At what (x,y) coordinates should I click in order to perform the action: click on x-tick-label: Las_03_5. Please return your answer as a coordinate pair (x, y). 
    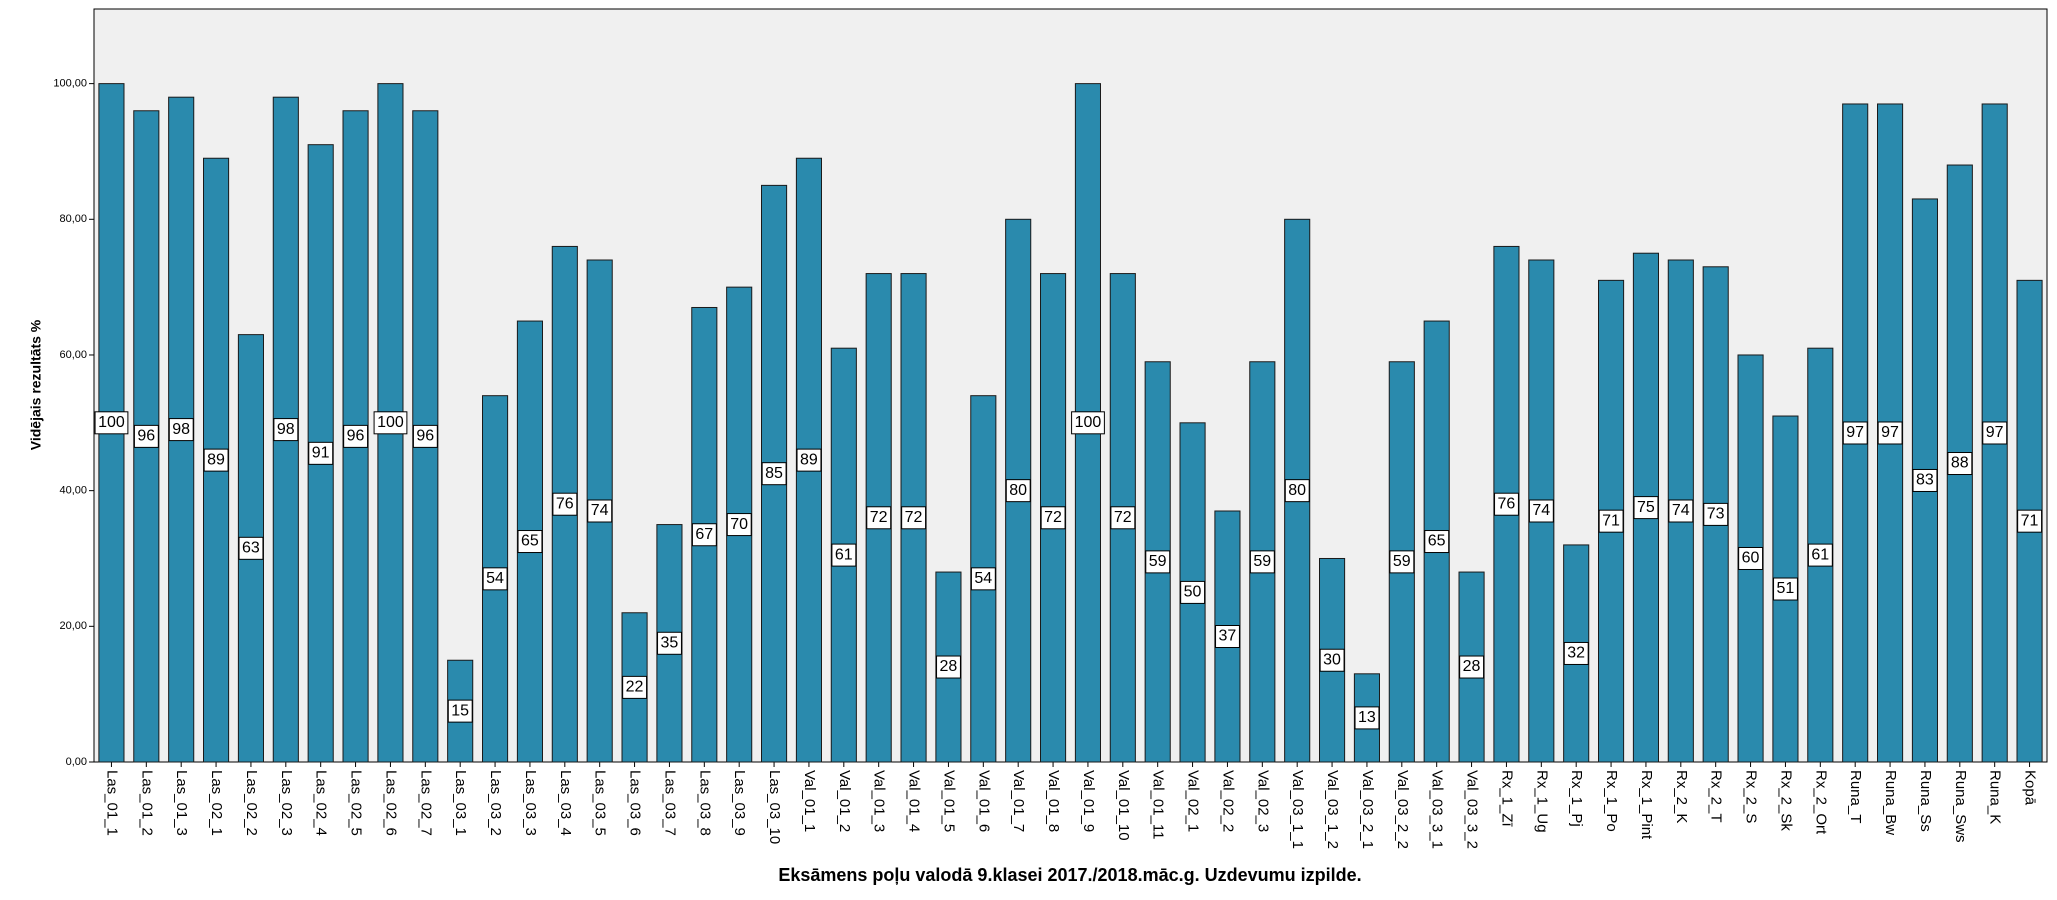
    Looking at the image, I should click on (600, 803).